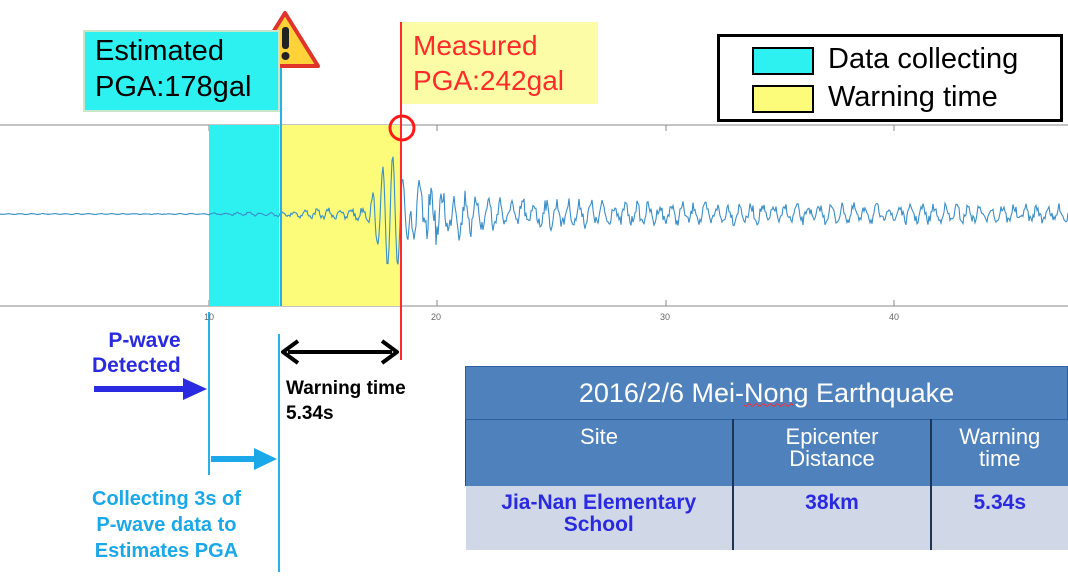 The height and width of the screenshot is (580, 1068). I want to click on table-header-row: Site Epicenter Distance Warning time, so click(766, 452).